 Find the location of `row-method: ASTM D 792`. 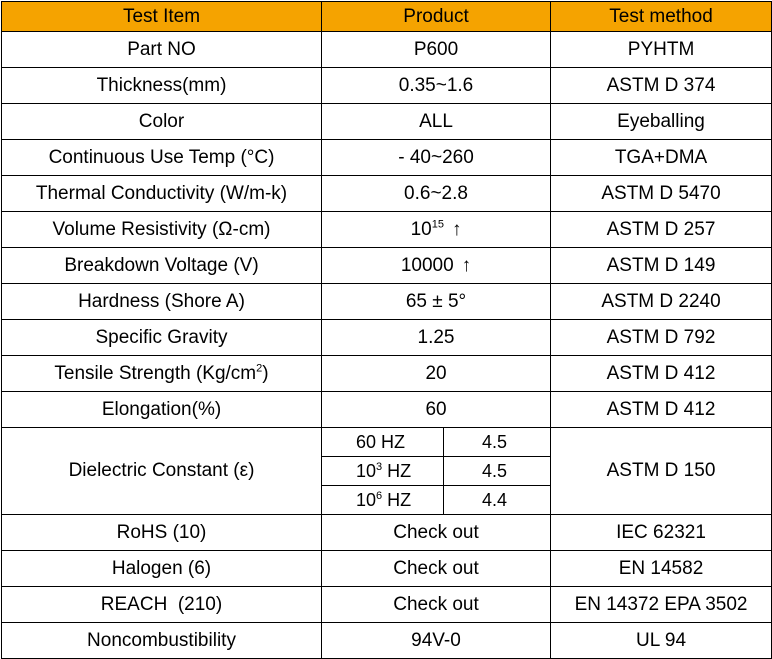

row-method: ASTM D 792 is located at coordinates (661, 337).